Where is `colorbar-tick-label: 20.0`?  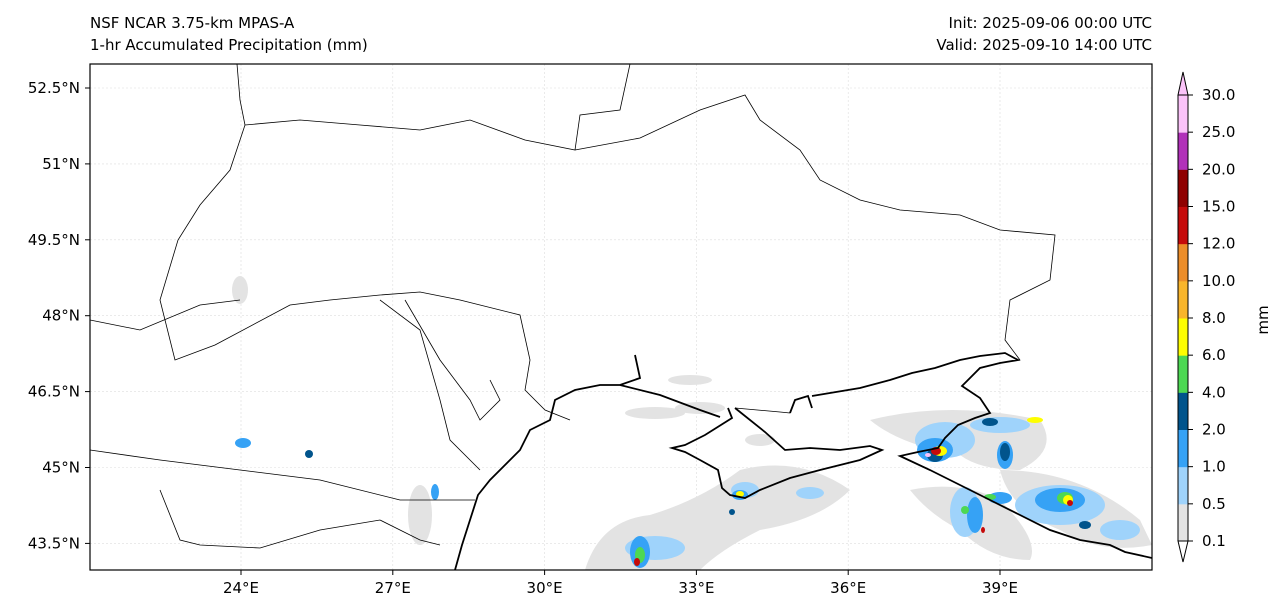
colorbar-tick-label: 20.0 is located at coordinates (1218, 169).